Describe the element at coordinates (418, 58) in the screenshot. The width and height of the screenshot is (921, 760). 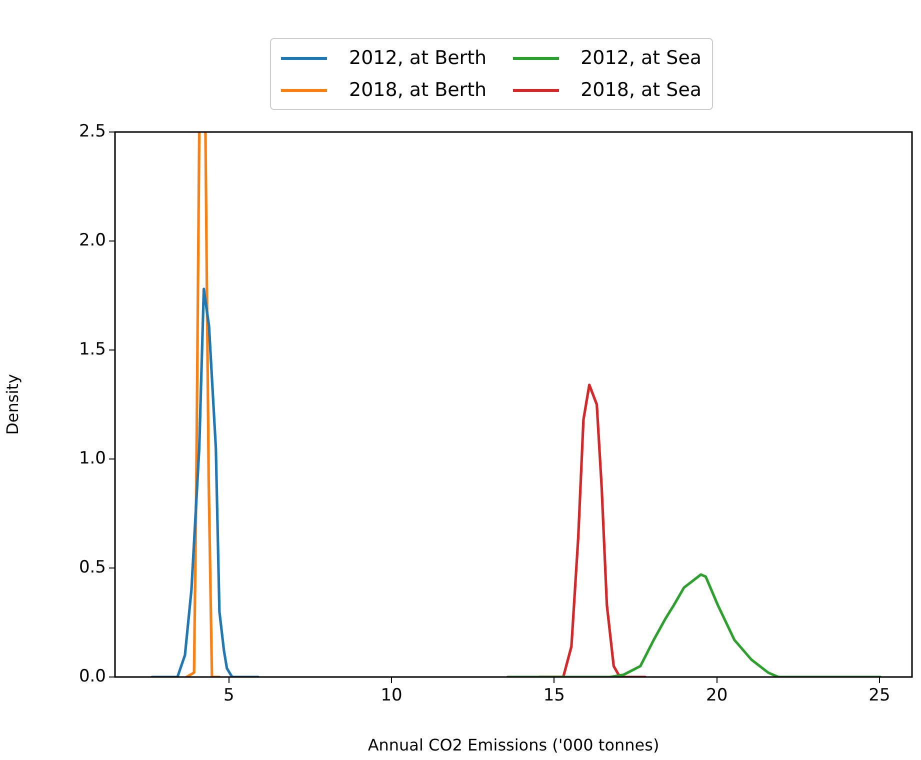
I see `legend-label: 2012, at Berth` at that location.